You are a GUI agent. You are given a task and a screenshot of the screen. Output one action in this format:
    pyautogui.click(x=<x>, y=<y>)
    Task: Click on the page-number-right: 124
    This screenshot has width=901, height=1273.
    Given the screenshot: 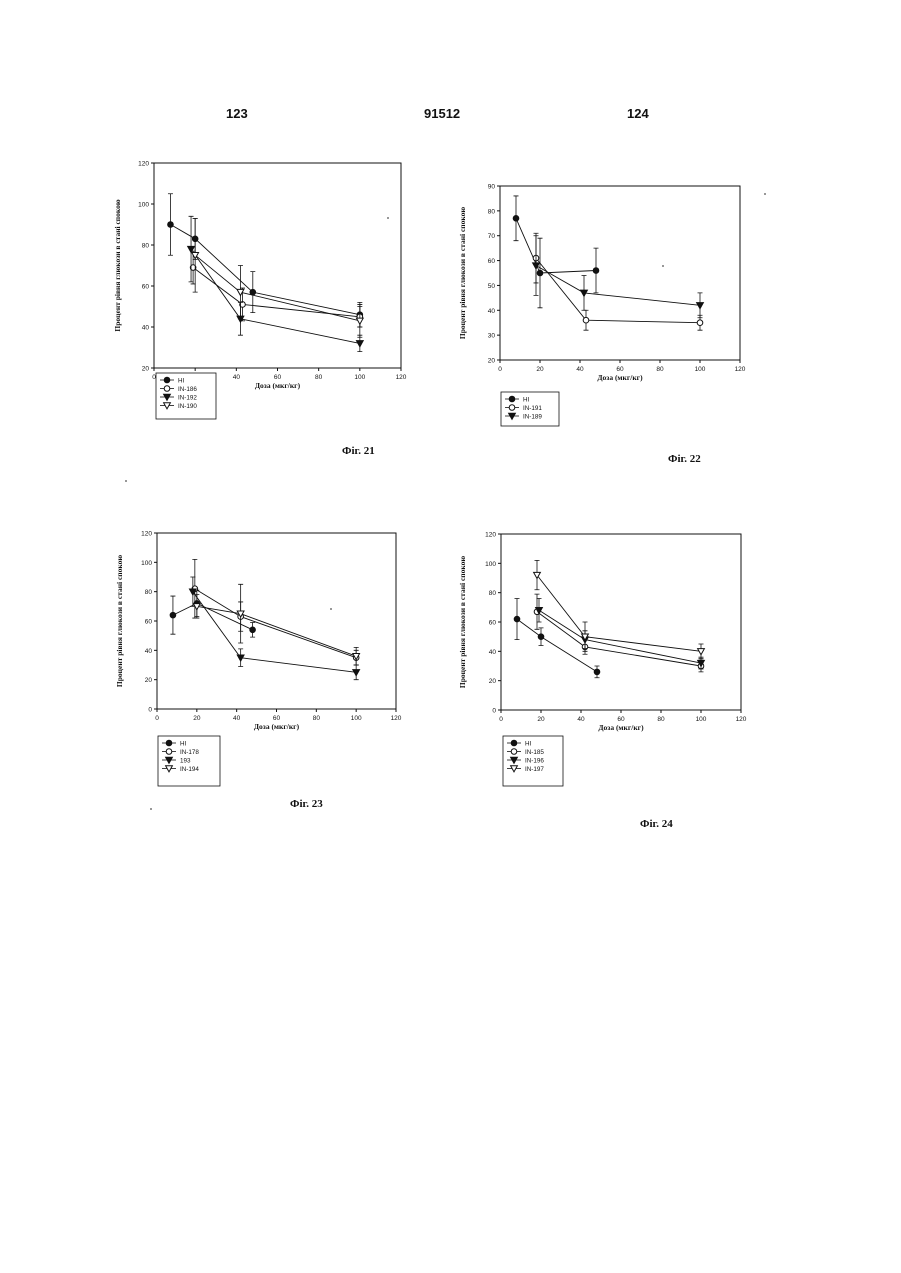 What is the action you would take?
    pyautogui.click(x=638, y=113)
    